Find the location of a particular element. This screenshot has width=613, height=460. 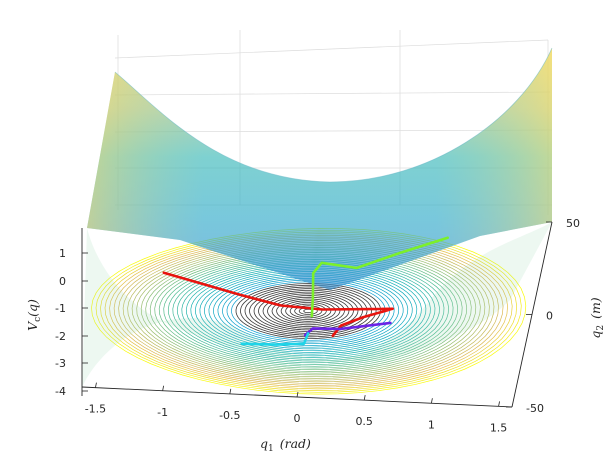

x-tick-labels: -1.5 -1 -0.5 0 0.5 1 1.5 is located at coordinates (296, 408).